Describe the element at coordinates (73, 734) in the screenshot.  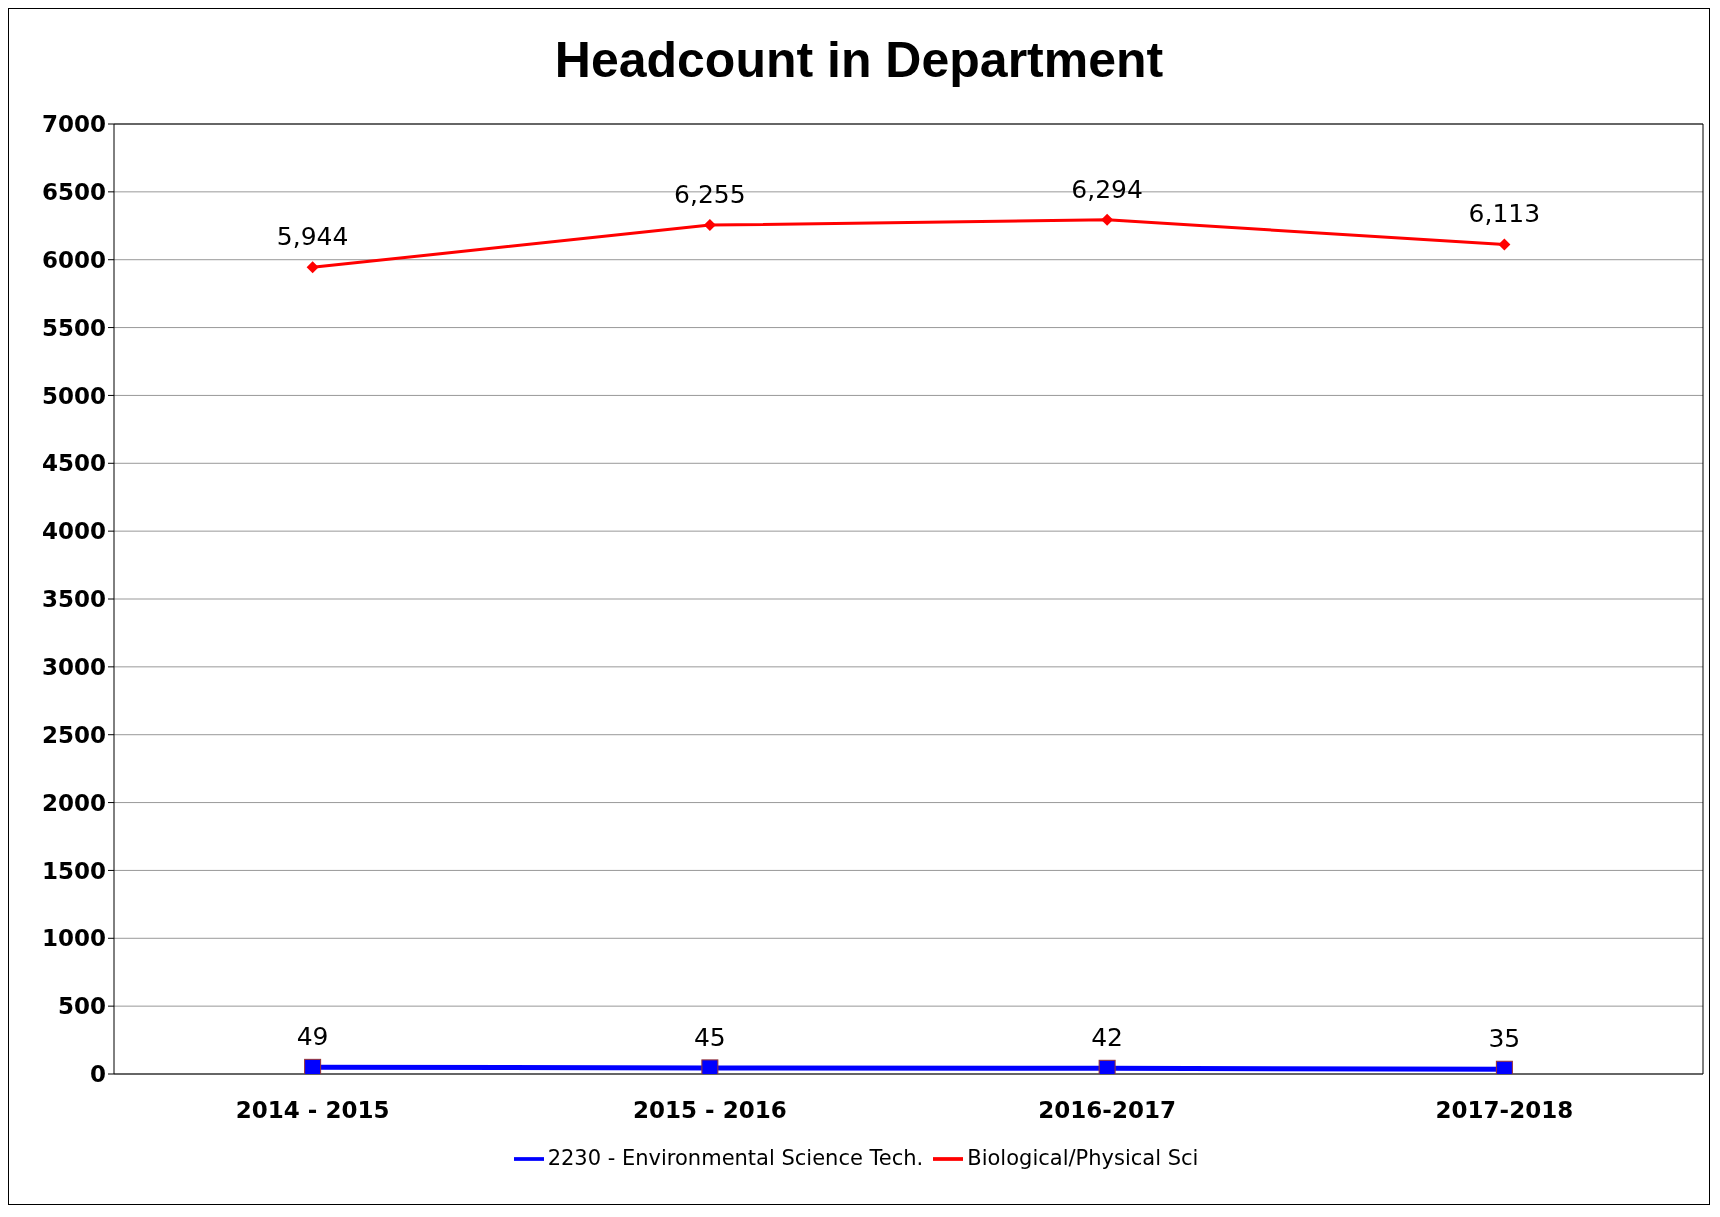
I see `y-tick-label: 2500` at that location.